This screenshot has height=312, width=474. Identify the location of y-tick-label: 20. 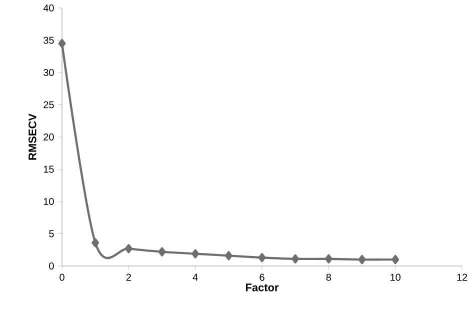
(49, 137).